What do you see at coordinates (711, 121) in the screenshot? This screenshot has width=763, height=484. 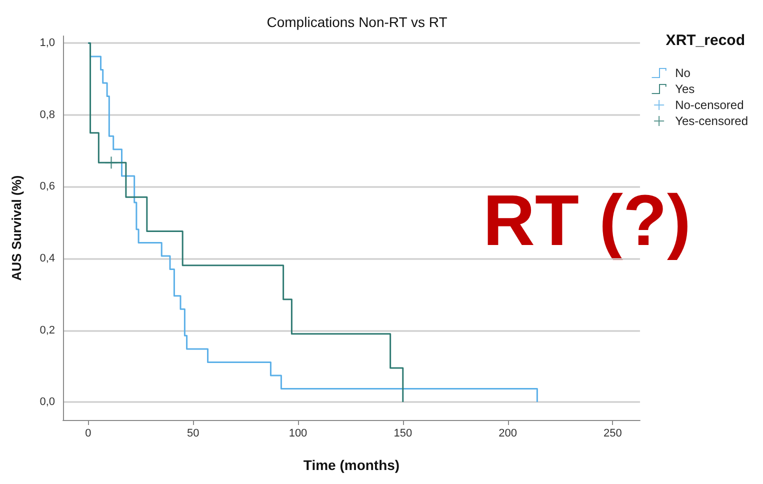 I see `legend-label: Yes-censored` at bounding box center [711, 121].